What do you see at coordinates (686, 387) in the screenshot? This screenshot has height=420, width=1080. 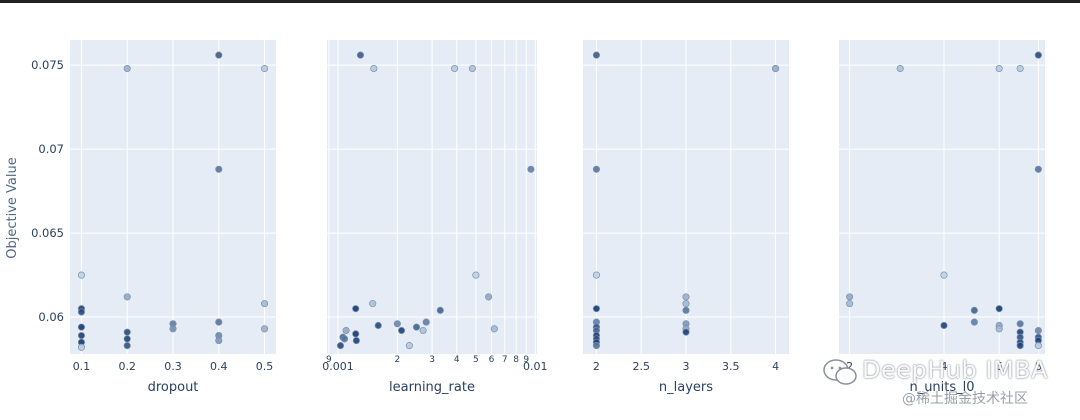 I see `x-axis-label: n_layers` at bounding box center [686, 387].